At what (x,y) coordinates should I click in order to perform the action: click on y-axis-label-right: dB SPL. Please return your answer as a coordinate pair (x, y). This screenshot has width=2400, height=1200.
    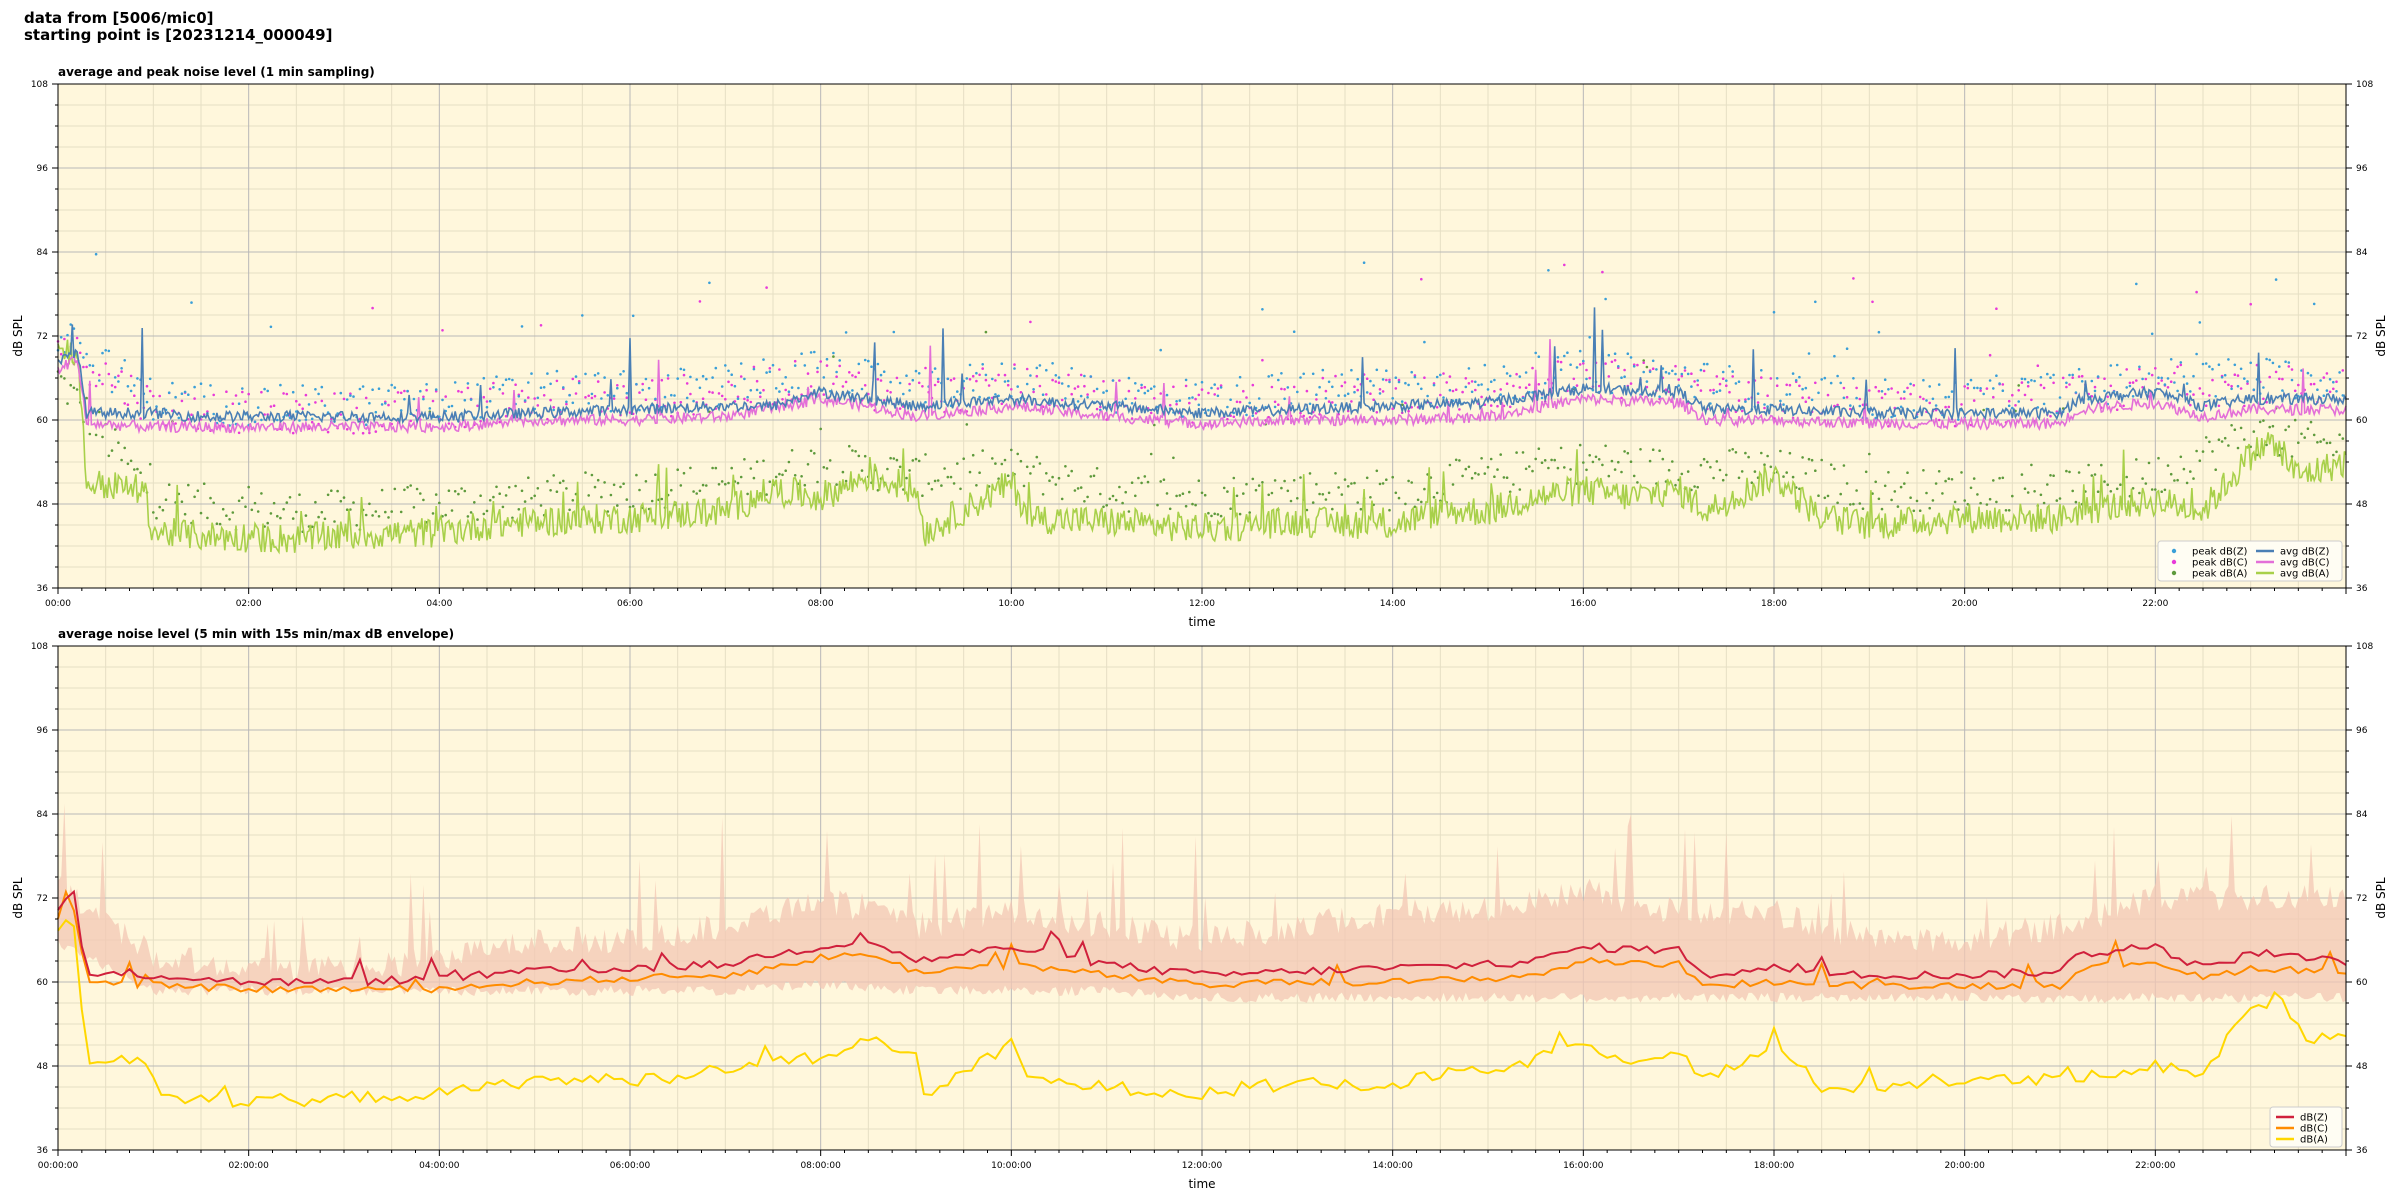
    Looking at the image, I should click on (2381, 336).